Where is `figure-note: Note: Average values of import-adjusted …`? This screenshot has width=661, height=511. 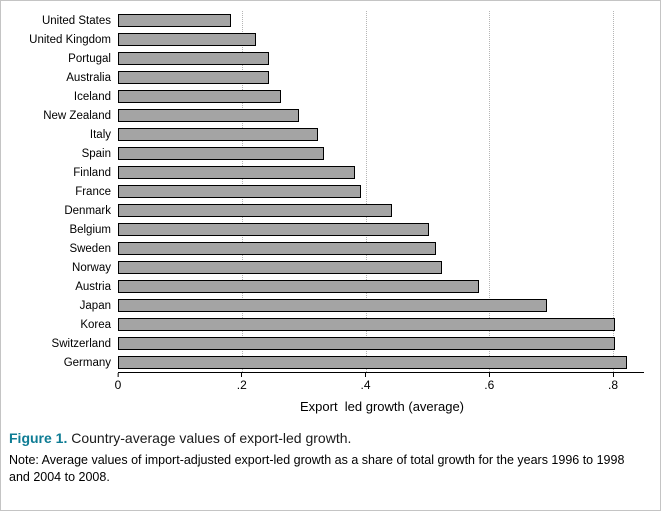
figure-note: Note: Average values of import-adjusted … is located at coordinates (317, 468).